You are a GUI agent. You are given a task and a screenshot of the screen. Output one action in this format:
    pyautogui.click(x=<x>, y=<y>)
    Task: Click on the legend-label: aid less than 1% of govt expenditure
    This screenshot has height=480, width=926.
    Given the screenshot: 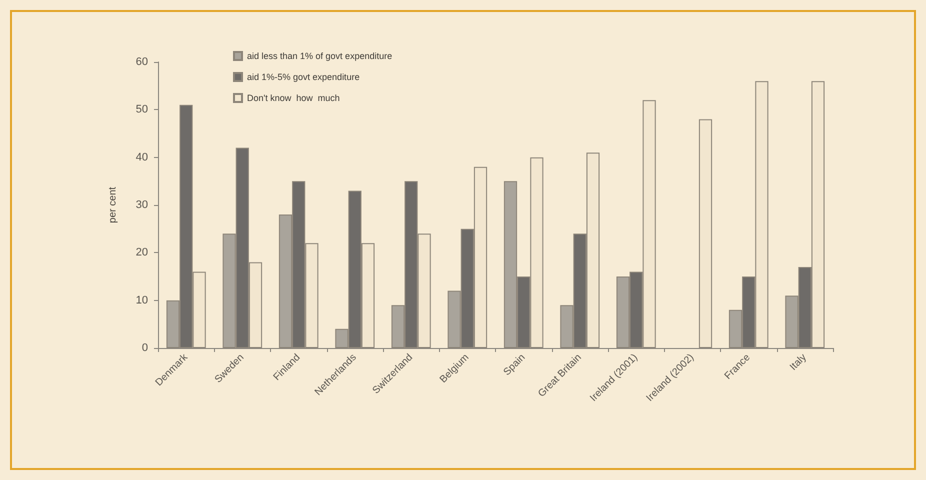 What is the action you would take?
    pyautogui.click(x=319, y=56)
    